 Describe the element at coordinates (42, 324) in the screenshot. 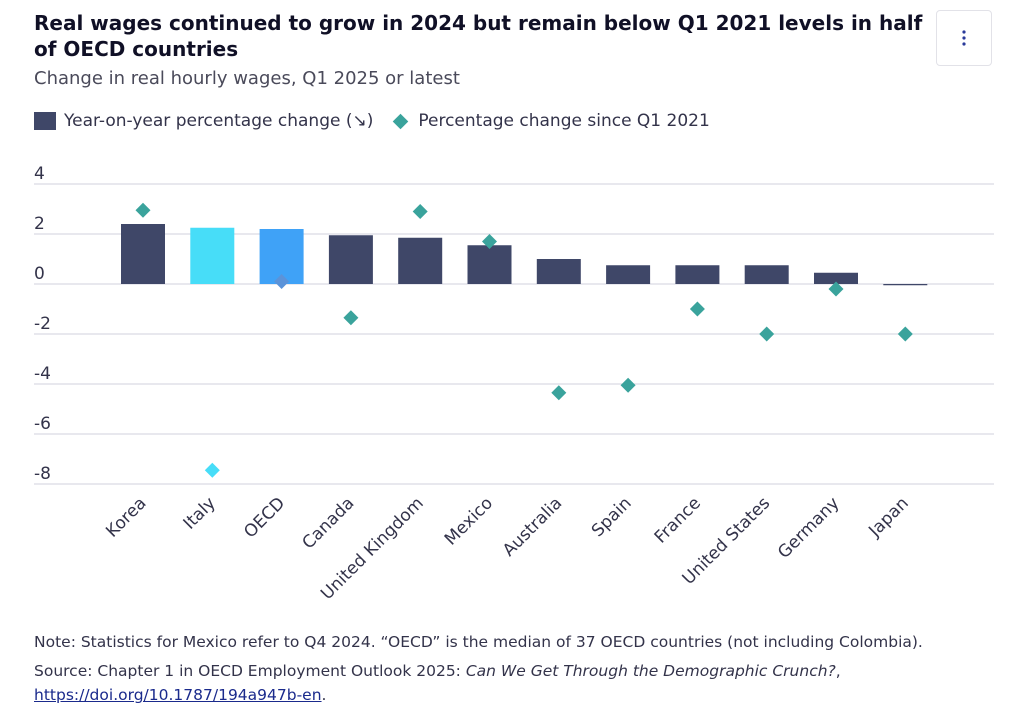

I see `y-tick-label: -2` at that location.